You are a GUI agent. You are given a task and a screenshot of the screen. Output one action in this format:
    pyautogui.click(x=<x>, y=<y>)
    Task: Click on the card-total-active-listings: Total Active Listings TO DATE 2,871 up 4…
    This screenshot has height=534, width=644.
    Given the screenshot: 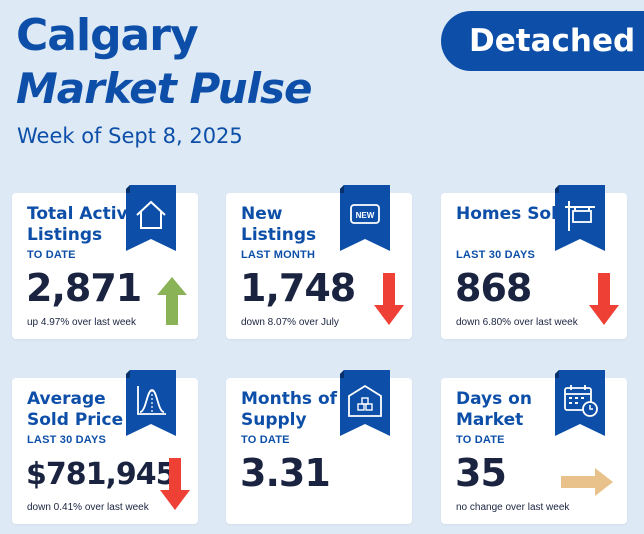 What is the action you would take?
    pyautogui.click(x=105, y=262)
    